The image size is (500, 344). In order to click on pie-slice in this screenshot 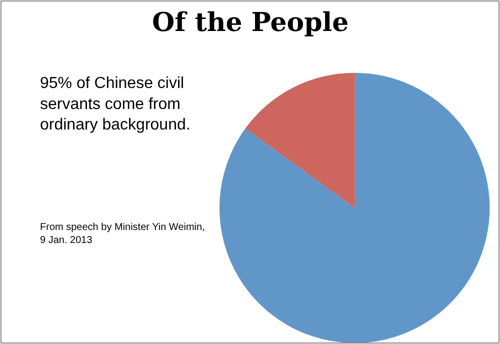, I will do `click(300, 140)`.